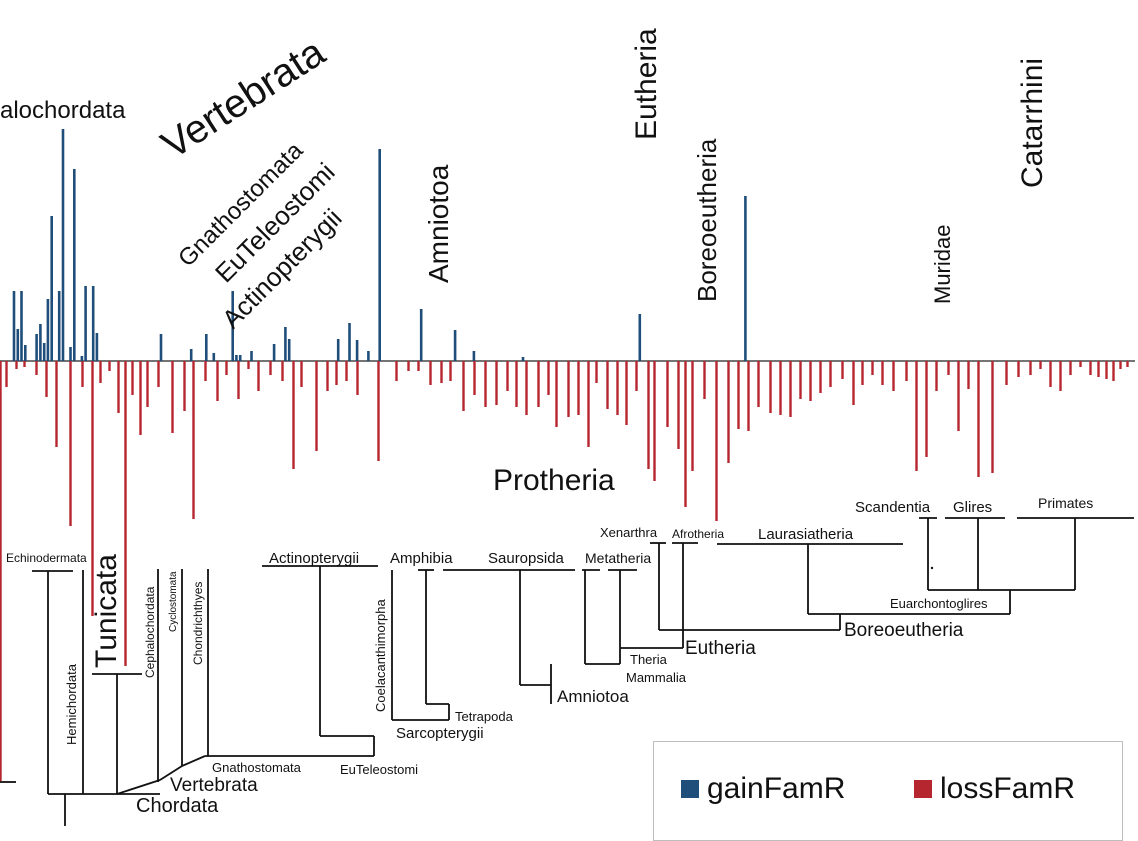  I want to click on dot-mark, so click(932, 568).